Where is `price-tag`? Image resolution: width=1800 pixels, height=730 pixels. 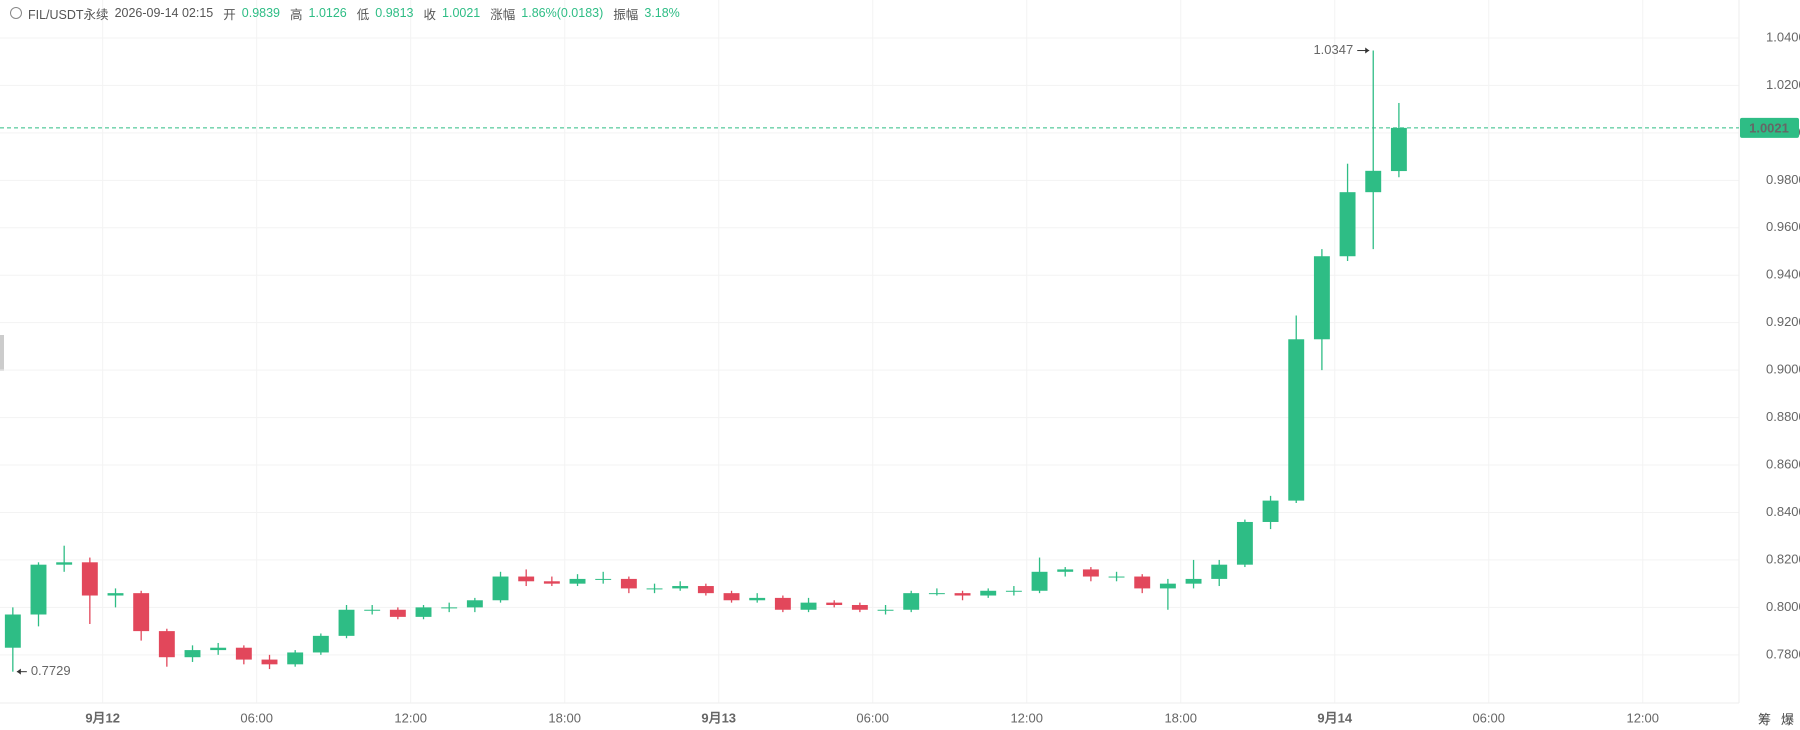
price-tag is located at coordinates (1769, 127).